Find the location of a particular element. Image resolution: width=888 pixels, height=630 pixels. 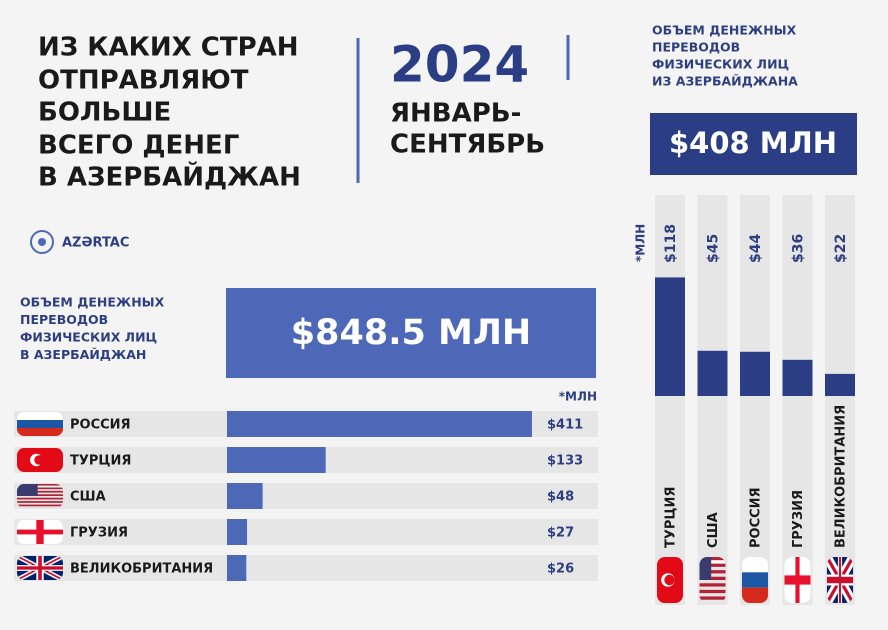

value-label: $44 is located at coordinates (756, 248).